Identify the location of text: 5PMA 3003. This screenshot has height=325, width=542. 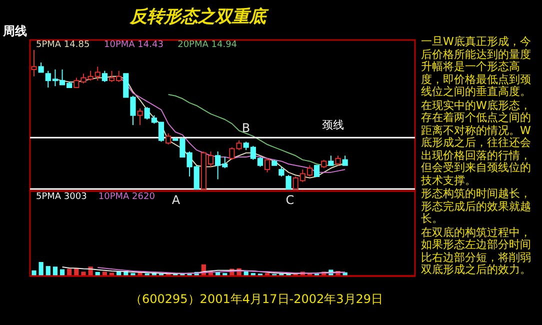
(61, 197).